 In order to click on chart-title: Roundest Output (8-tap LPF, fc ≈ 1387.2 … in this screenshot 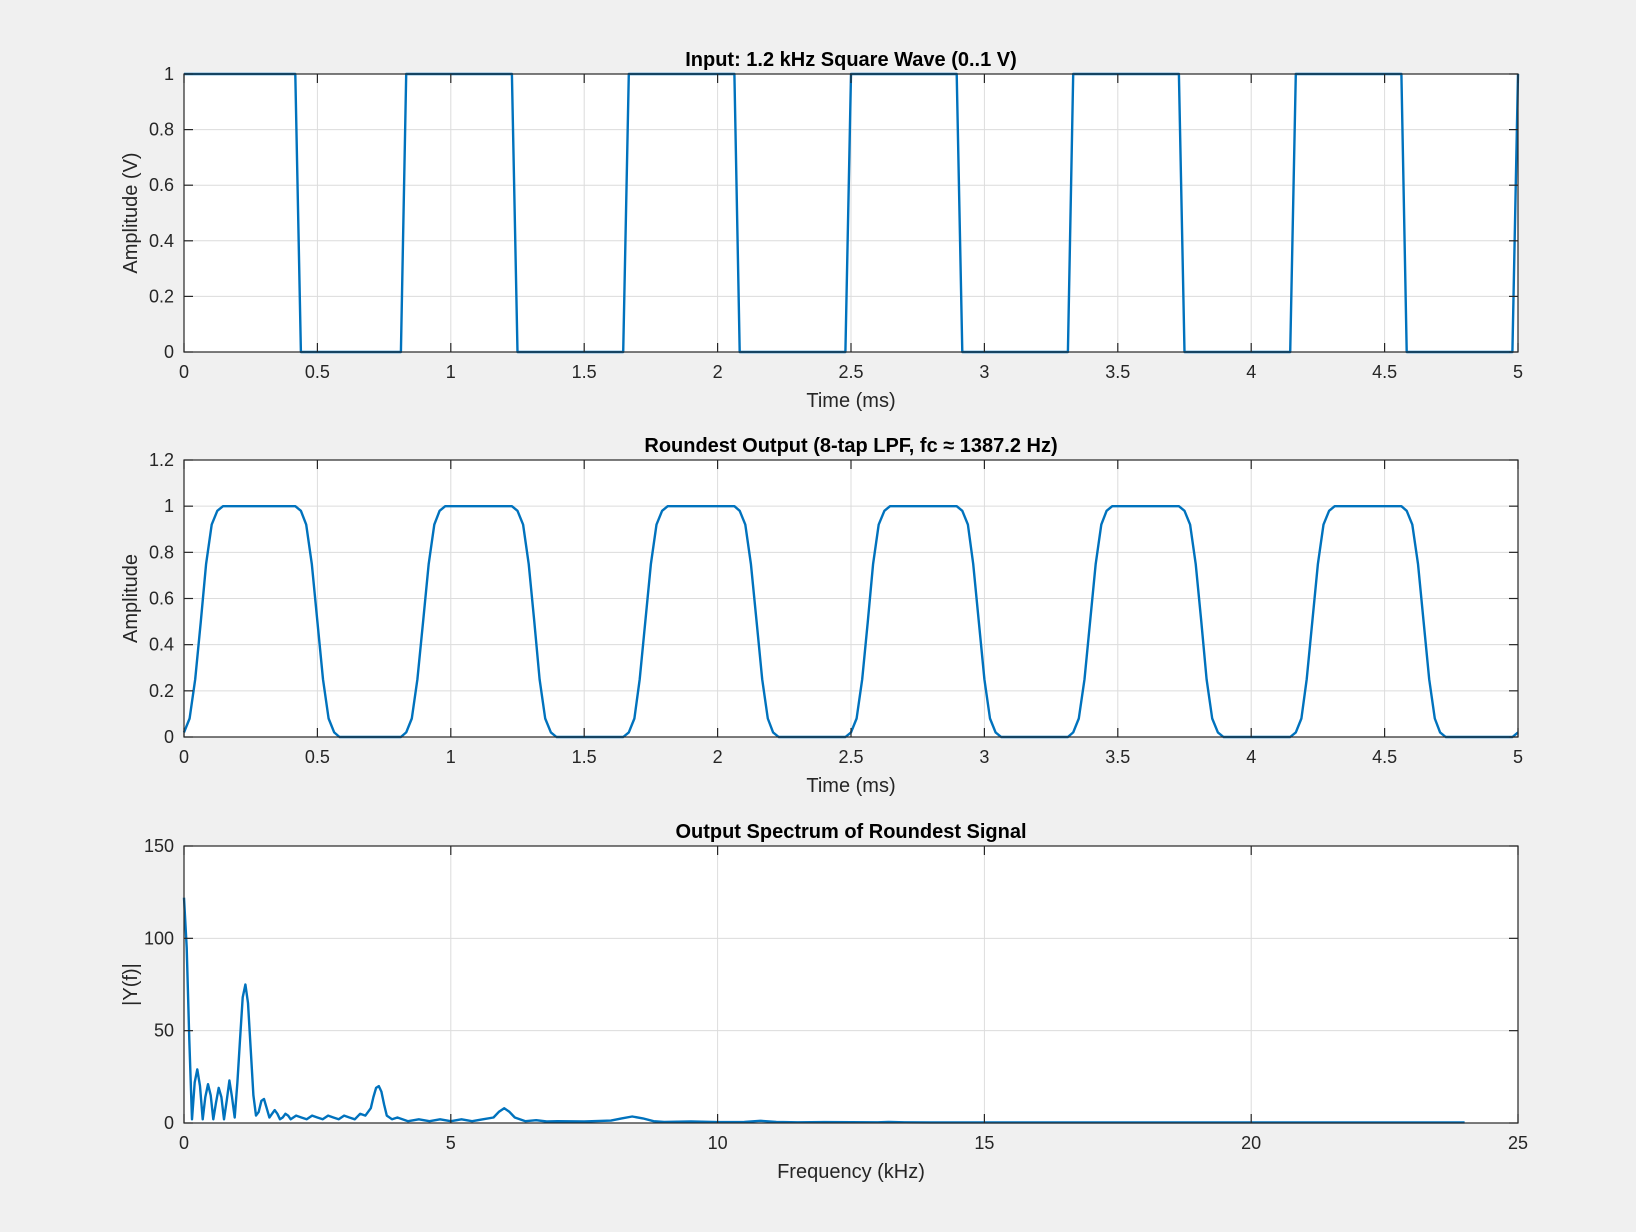, I will do `click(850, 446)`.